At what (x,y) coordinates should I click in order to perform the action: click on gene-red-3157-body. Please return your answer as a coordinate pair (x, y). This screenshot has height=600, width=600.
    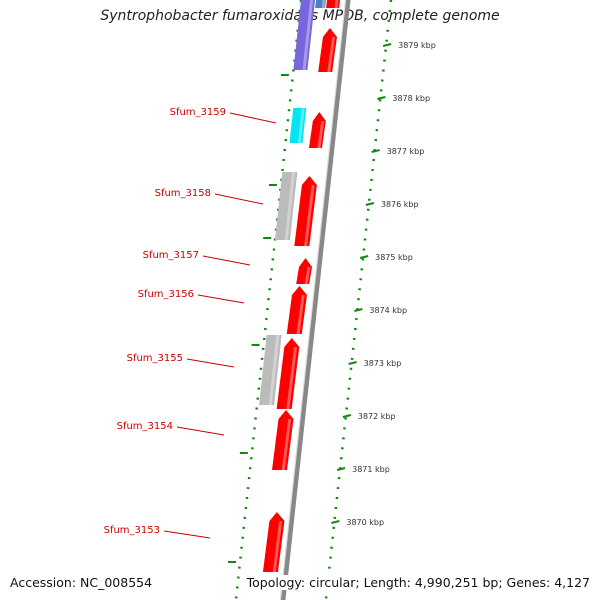
    Looking at the image, I should click on (304, 271).